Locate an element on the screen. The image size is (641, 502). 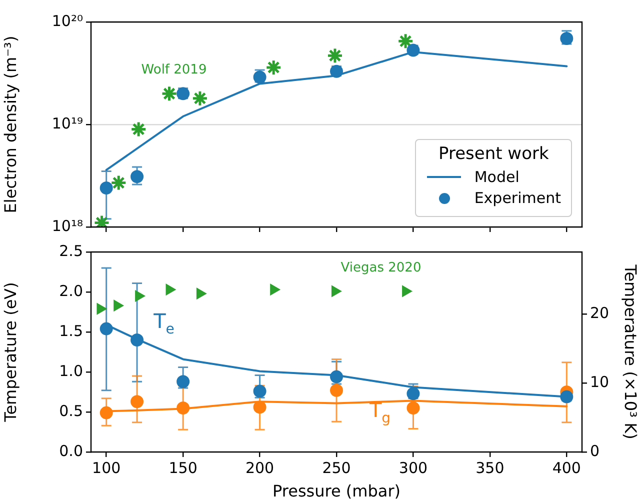
y-axis-title: Electron density (m⁻³) is located at coordinates (10, 125).